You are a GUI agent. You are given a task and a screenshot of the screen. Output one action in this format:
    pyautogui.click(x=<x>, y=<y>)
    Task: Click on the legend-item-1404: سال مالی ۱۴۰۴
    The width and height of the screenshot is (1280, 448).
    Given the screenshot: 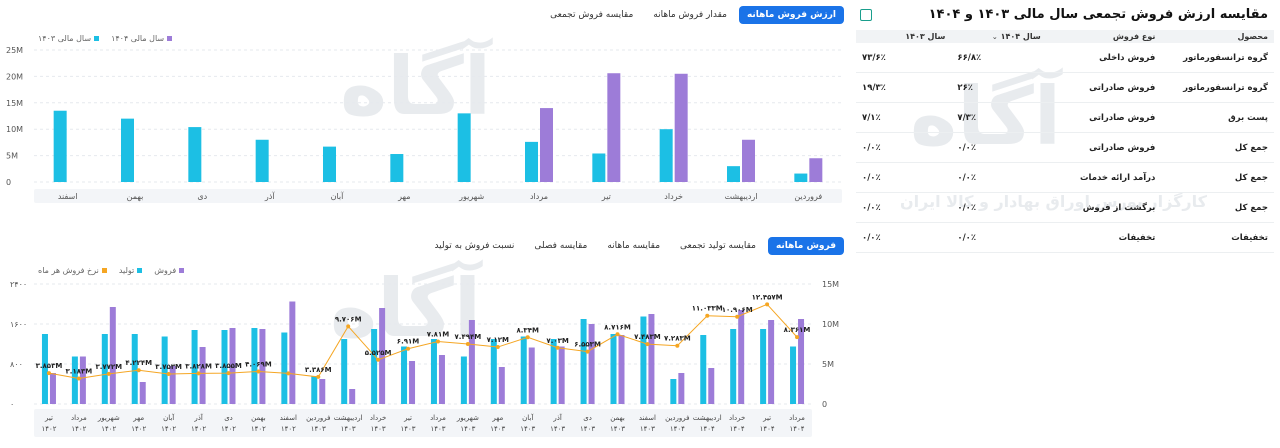 What is the action you would take?
    pyautogui.click(x=142, y=38)
    